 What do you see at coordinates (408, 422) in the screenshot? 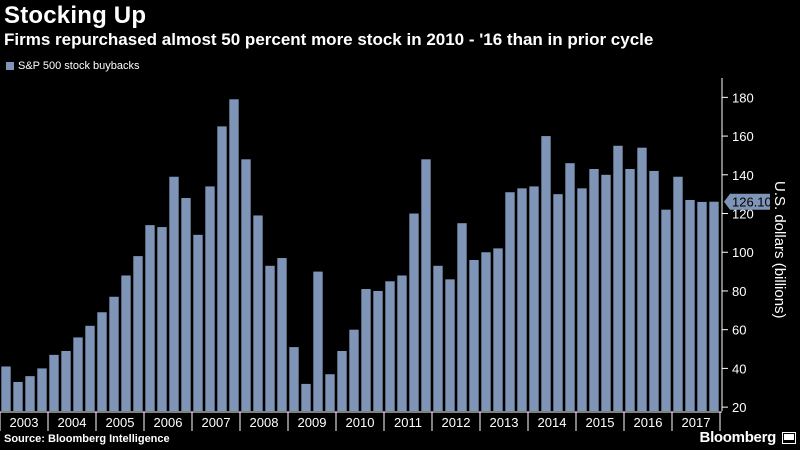
I see `year-label: 2011` at bounding box center [408, 422].